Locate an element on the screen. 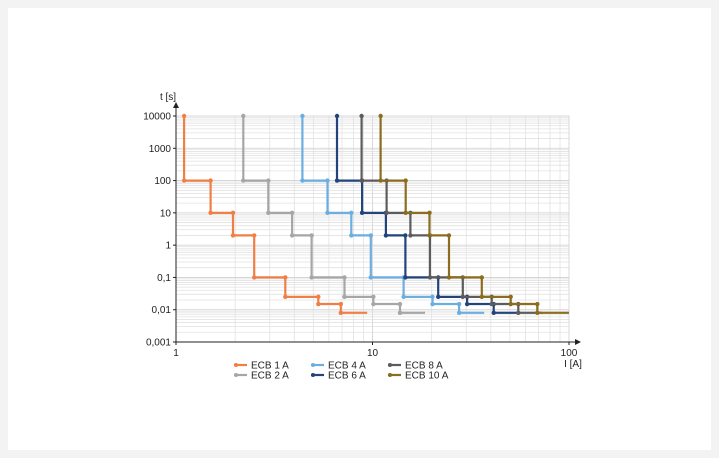  series-ecb-10-a is located at coordinates (473, 214).